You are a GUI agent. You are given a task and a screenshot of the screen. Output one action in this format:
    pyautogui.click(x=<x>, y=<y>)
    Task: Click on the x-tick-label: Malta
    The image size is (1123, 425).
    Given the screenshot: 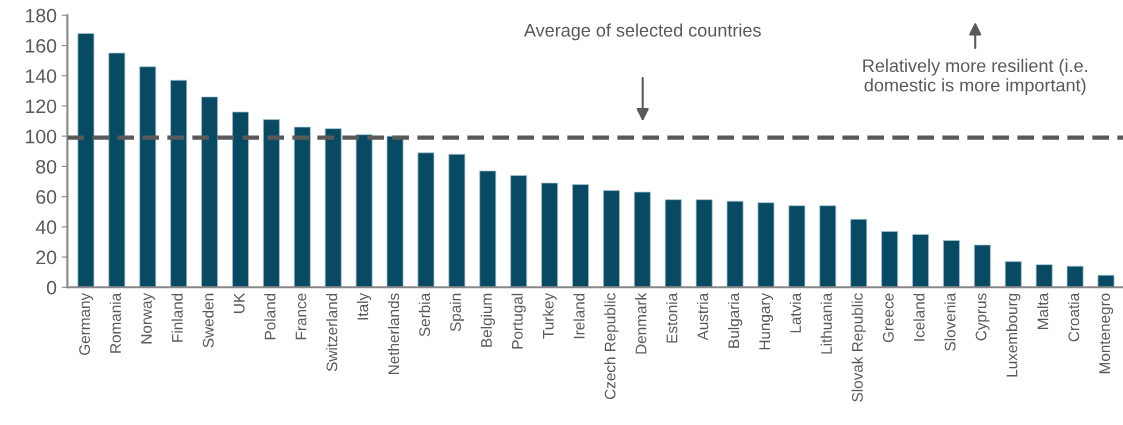 What is the action you would take?
    pyautogui.click(x=1043, y=310)
    